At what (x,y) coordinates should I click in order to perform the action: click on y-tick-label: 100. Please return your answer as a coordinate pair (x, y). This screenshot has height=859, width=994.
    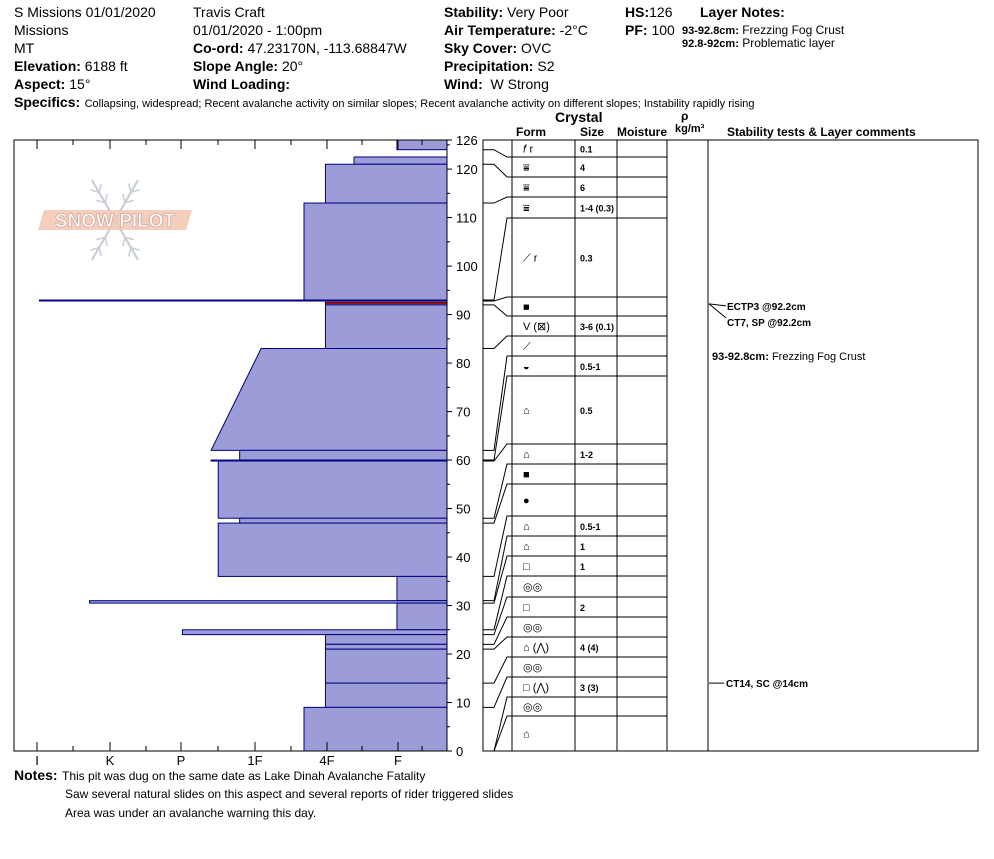
    Looking at the image, I should click on (467, 266).